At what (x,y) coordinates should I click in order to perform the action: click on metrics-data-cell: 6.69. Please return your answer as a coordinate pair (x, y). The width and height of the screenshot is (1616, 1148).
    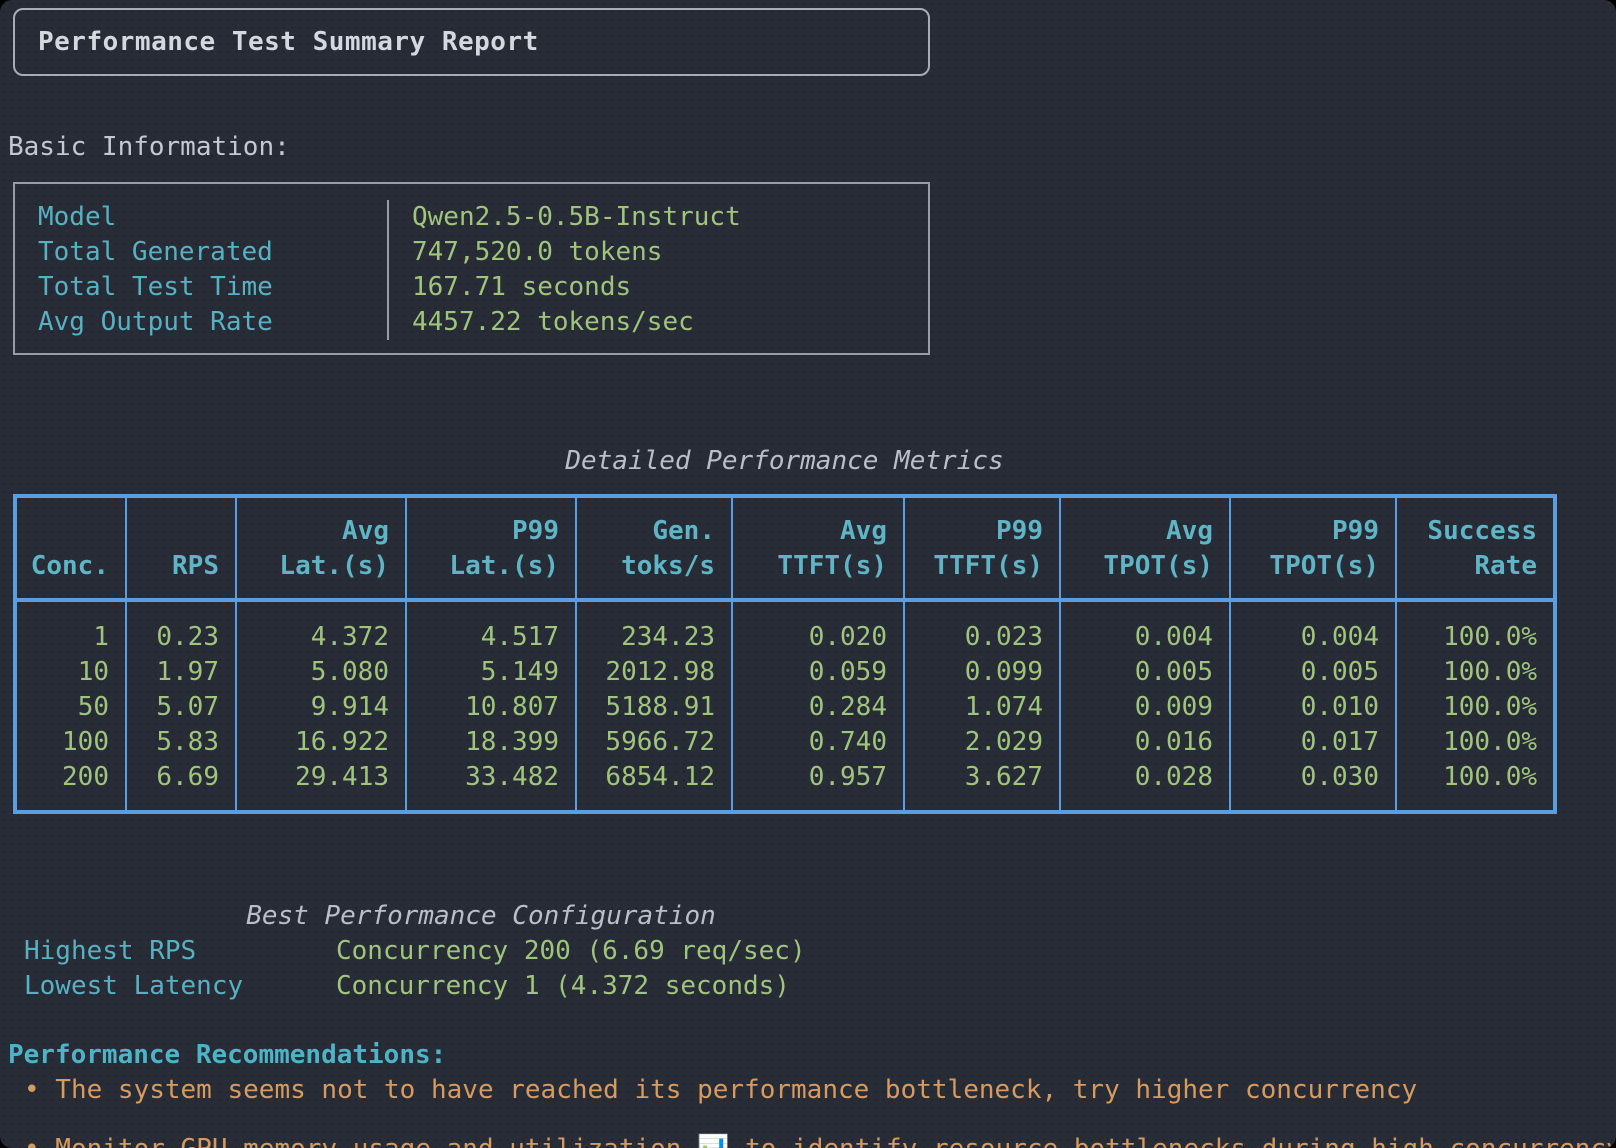
    Looking at the image, I should click on (180, 786).